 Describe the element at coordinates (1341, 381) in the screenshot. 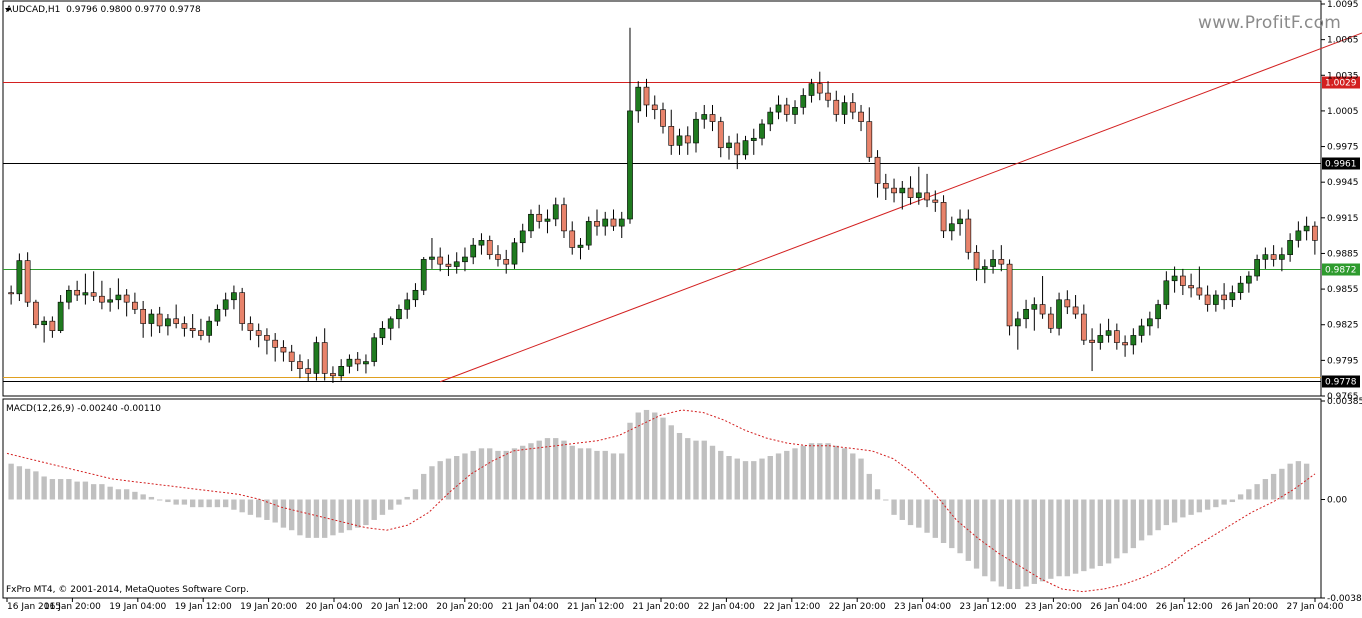

I see `level-label-bg` at that location.